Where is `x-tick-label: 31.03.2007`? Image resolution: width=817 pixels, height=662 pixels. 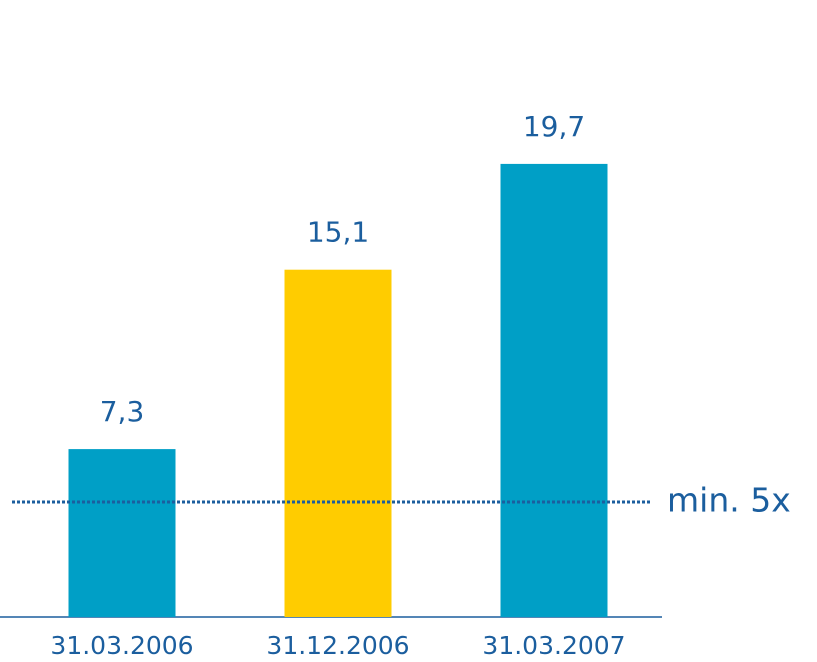
x-tick-label: 31.03.2007 is located at coordinates (553, 645).